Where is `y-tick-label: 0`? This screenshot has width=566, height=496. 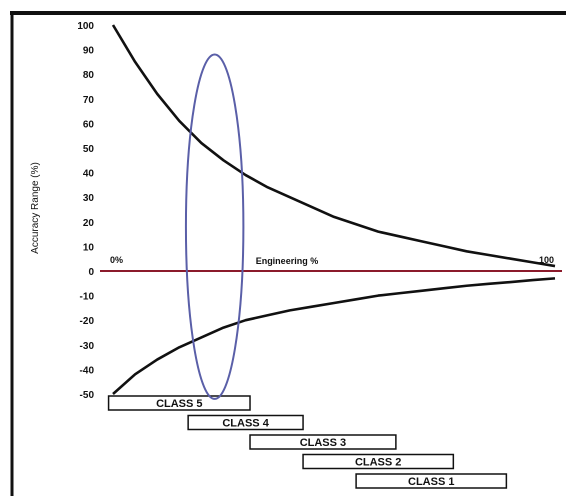
y-tick-label: 0 is located at coordinates (91, 272).